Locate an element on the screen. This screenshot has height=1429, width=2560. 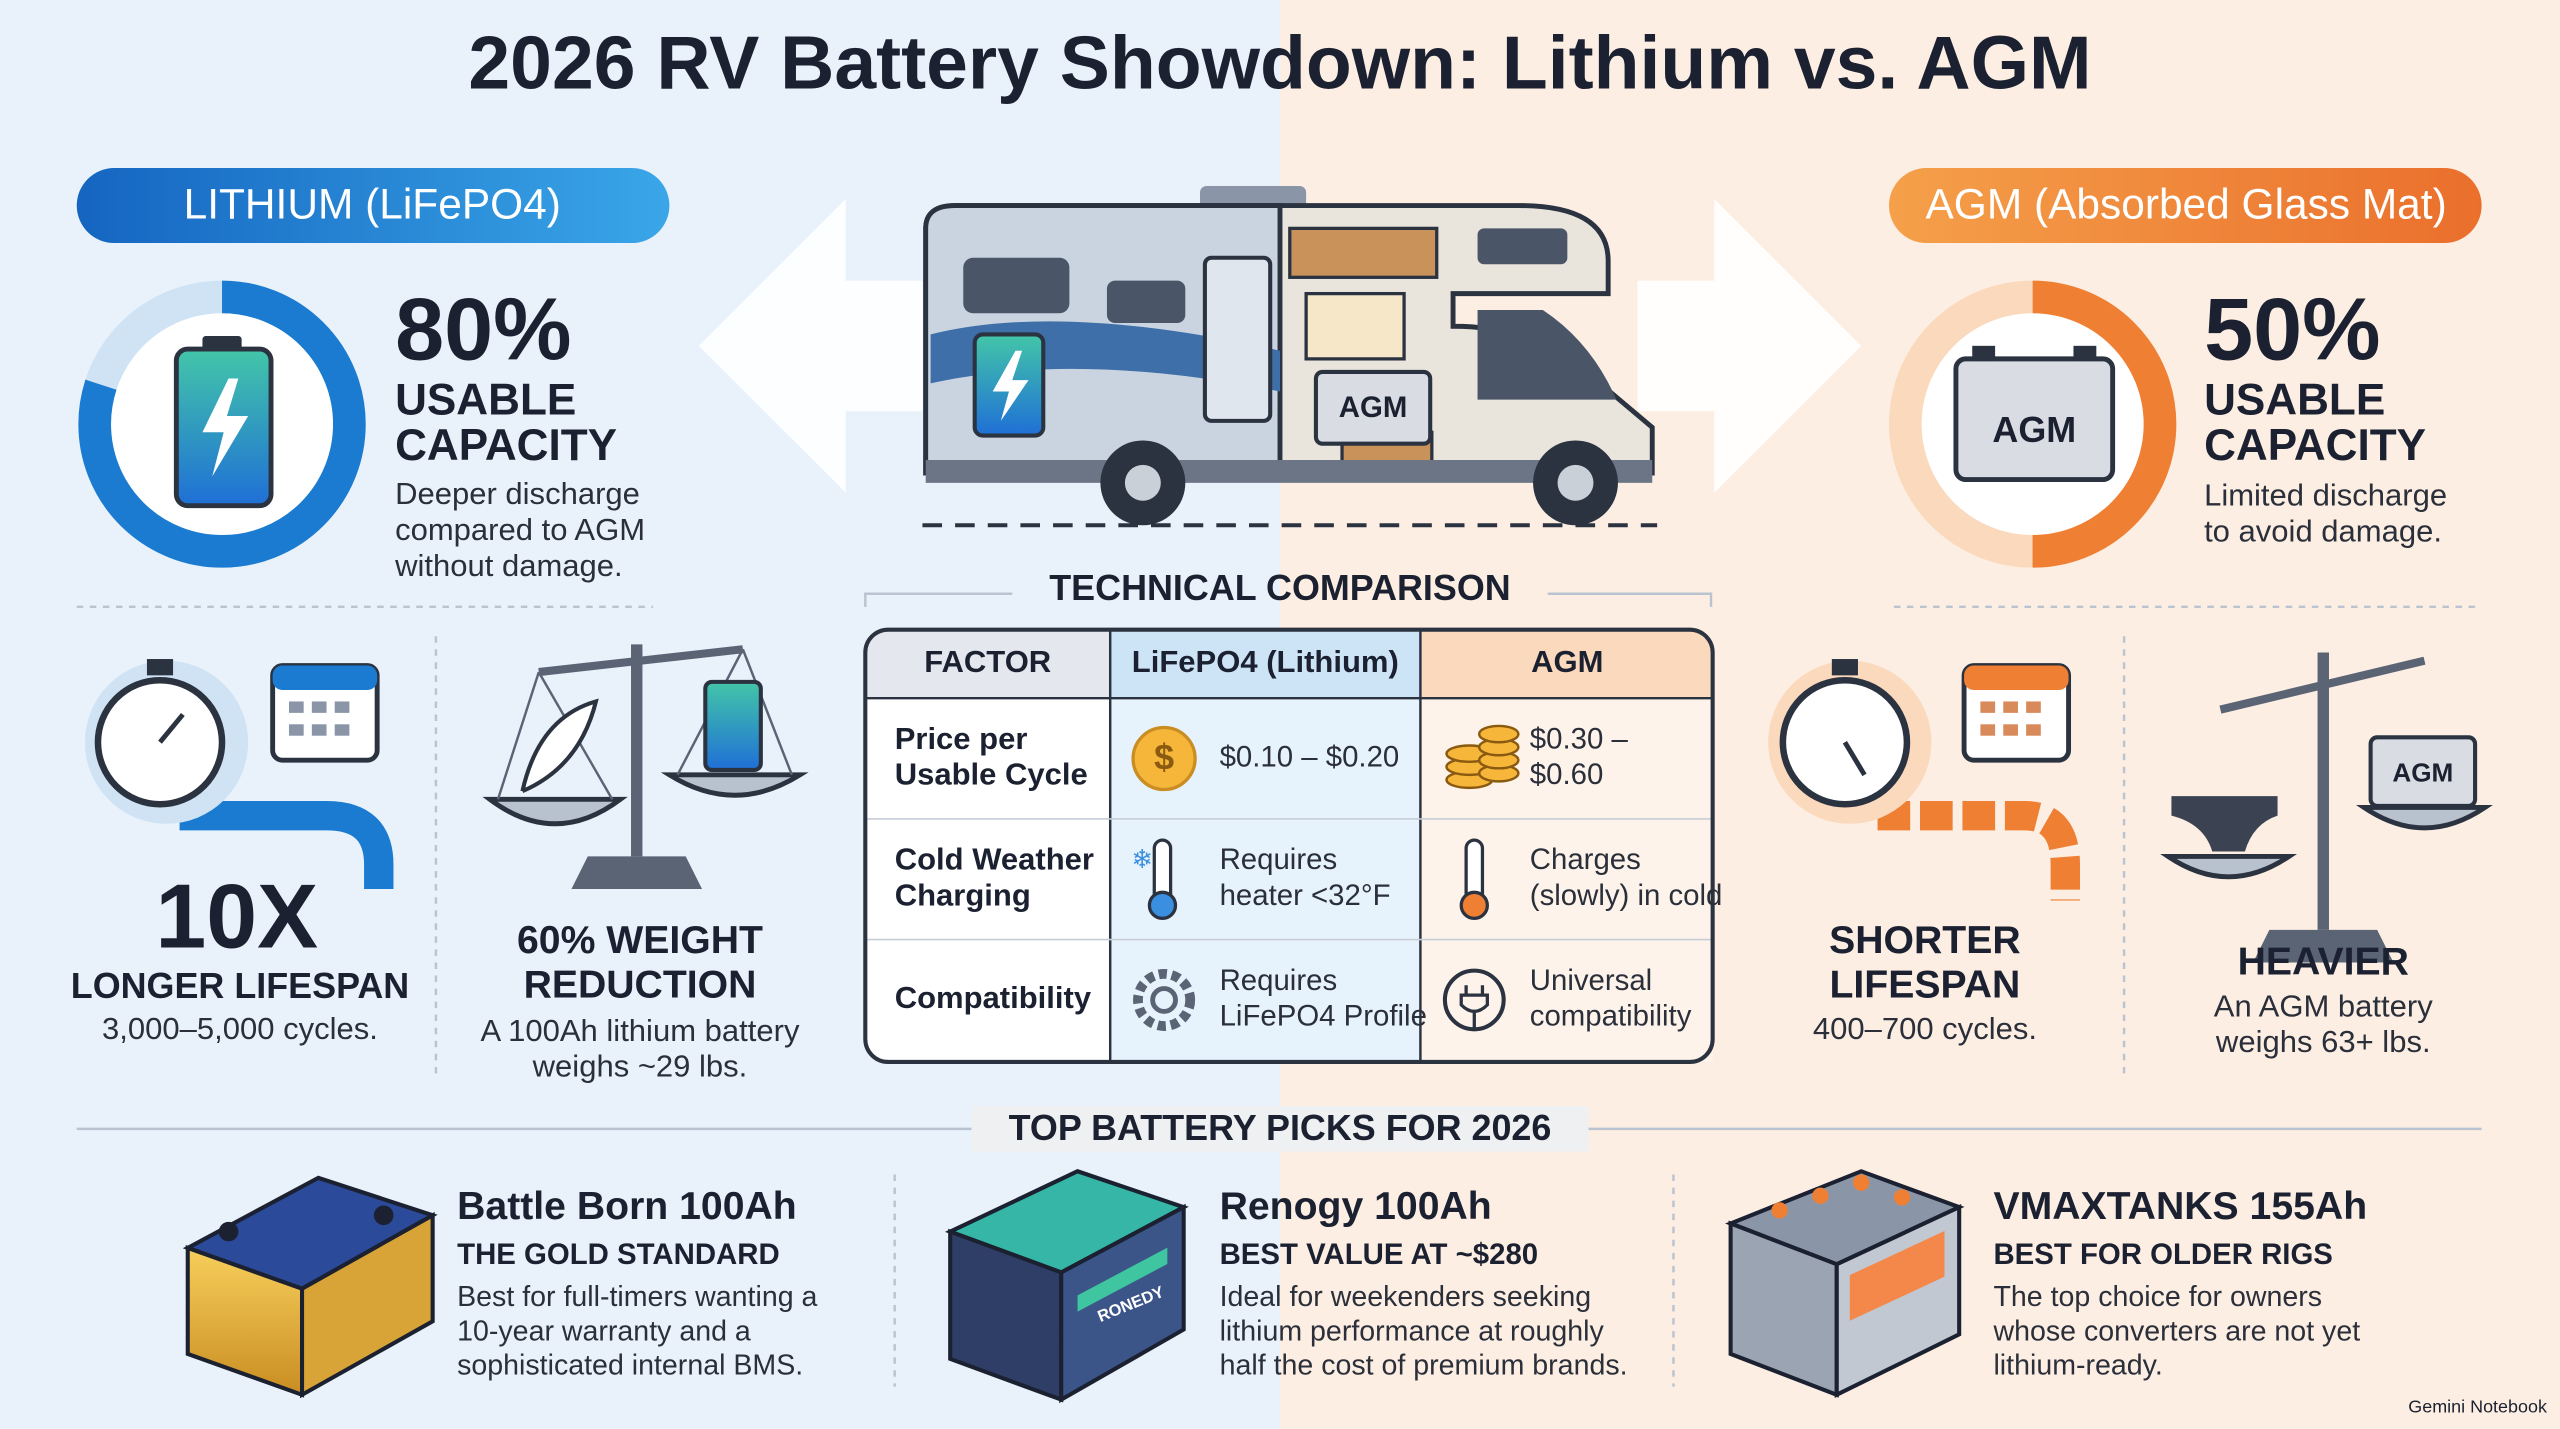
weight-label: REDUCTION is located at coordinates (640, 984).